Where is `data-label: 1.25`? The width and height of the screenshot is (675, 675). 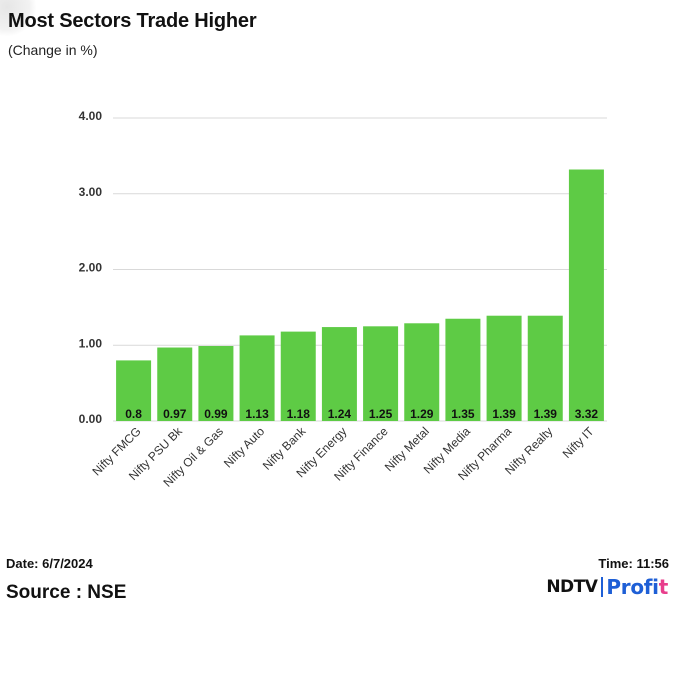 data-label: 1.25 is located at coordinates (381, 414).